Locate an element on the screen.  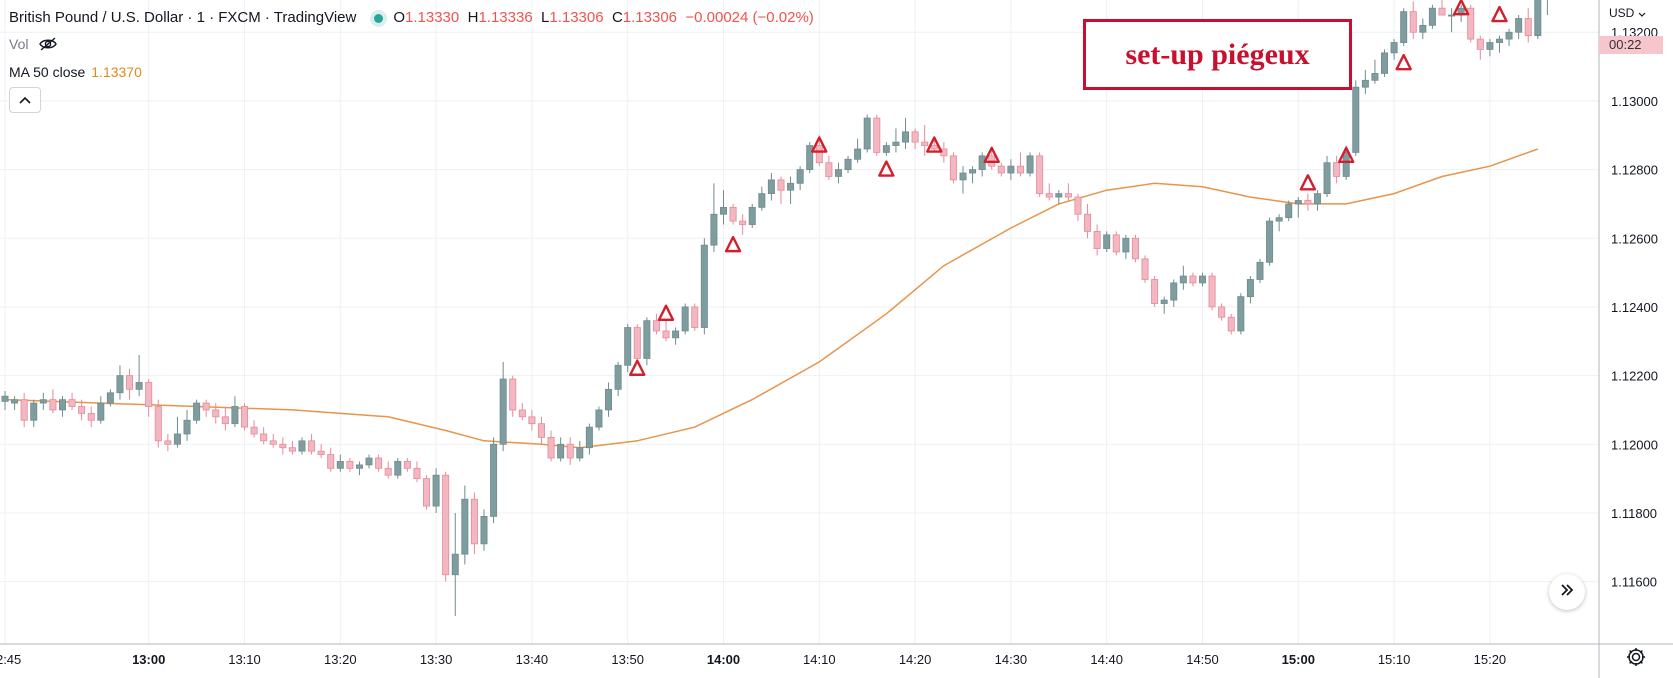
ma-legend: MA 50 close 1.13370 is located at coordinates (75, 72).